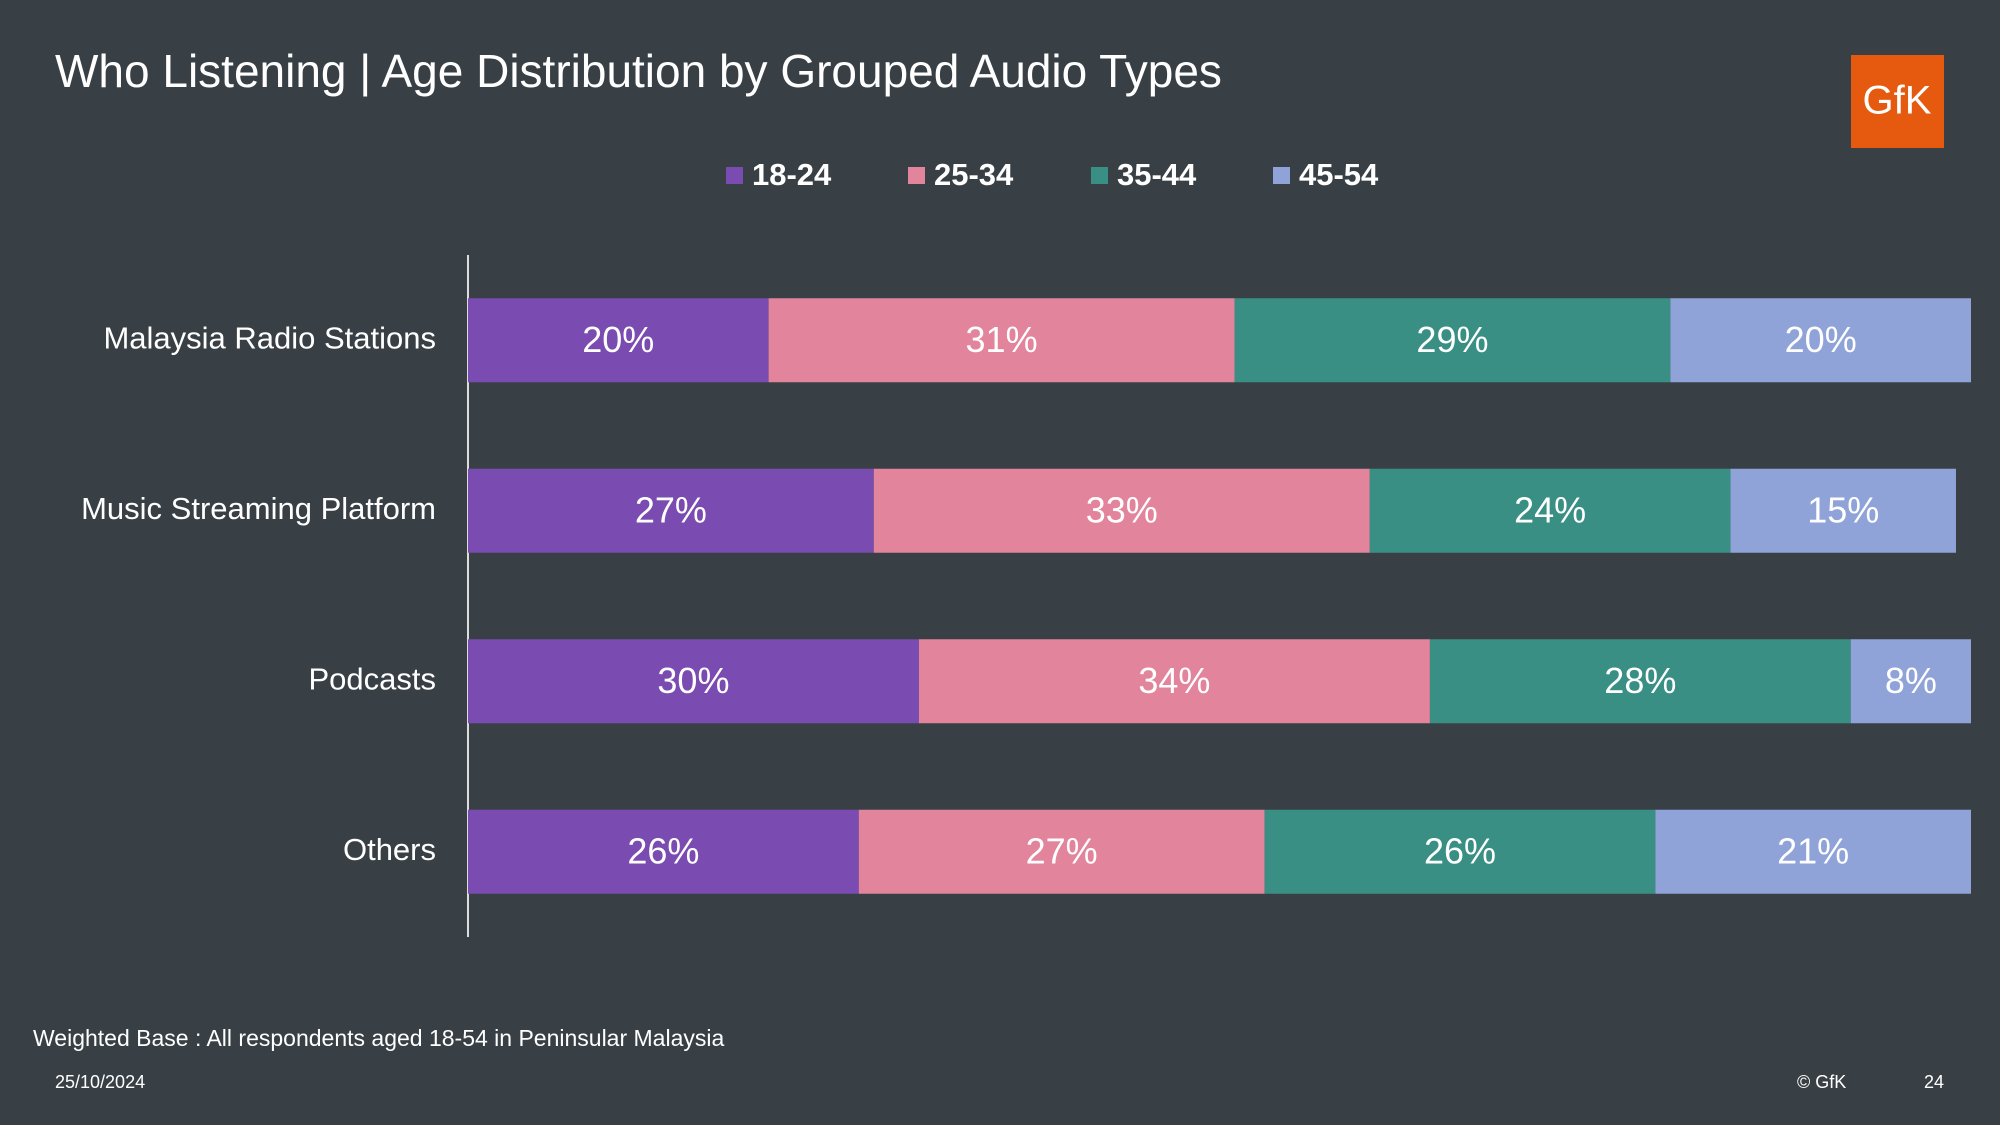 Image resolution: width=2000 pixels, height=1125 pixels. I want to click on value-label: 29%, so click(1452, 339).